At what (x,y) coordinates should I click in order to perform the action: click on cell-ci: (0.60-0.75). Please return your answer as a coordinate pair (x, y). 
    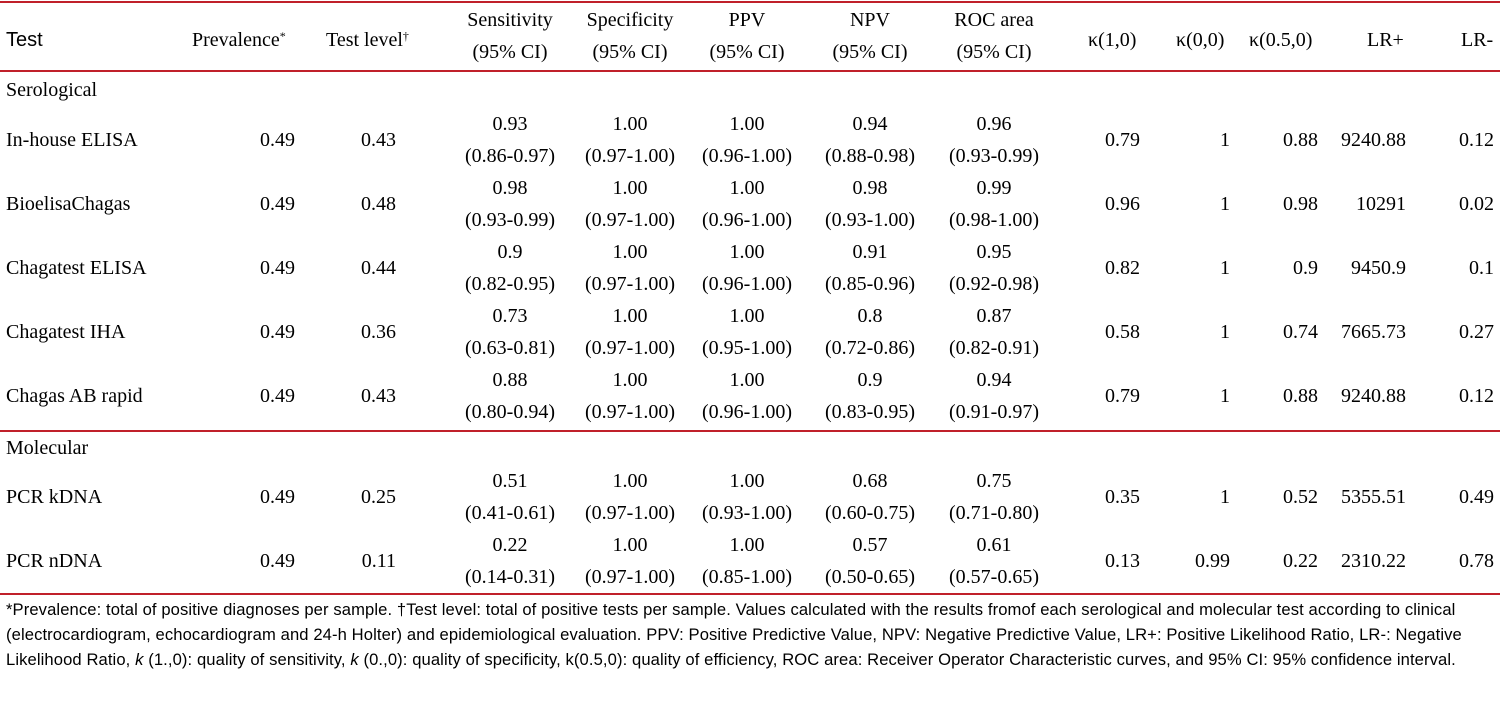
    Looking at the image, I should click on (870, 513).